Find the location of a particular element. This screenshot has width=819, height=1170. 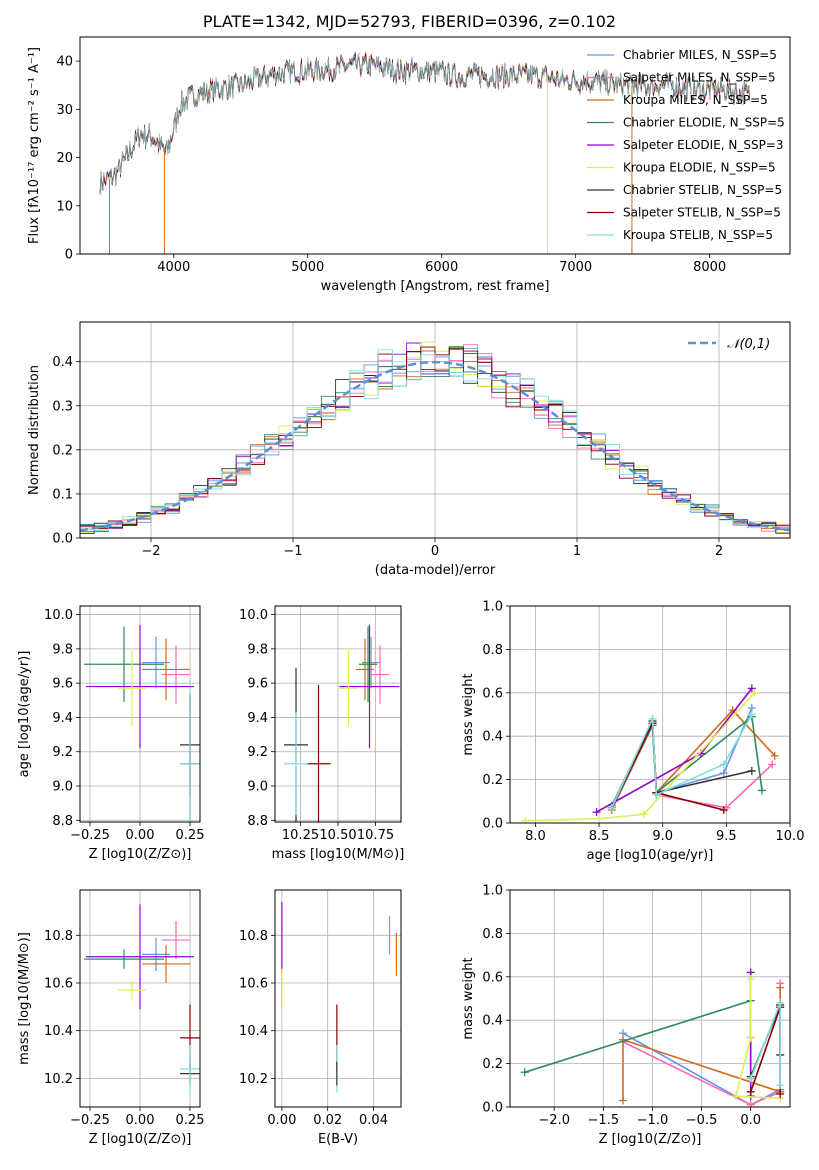

axes-mass-vs-EBV: 0.00 0.02 0.04 10.2 10.4 10.6 10.8 E(B-V) is located at coordinates (320, 1018).